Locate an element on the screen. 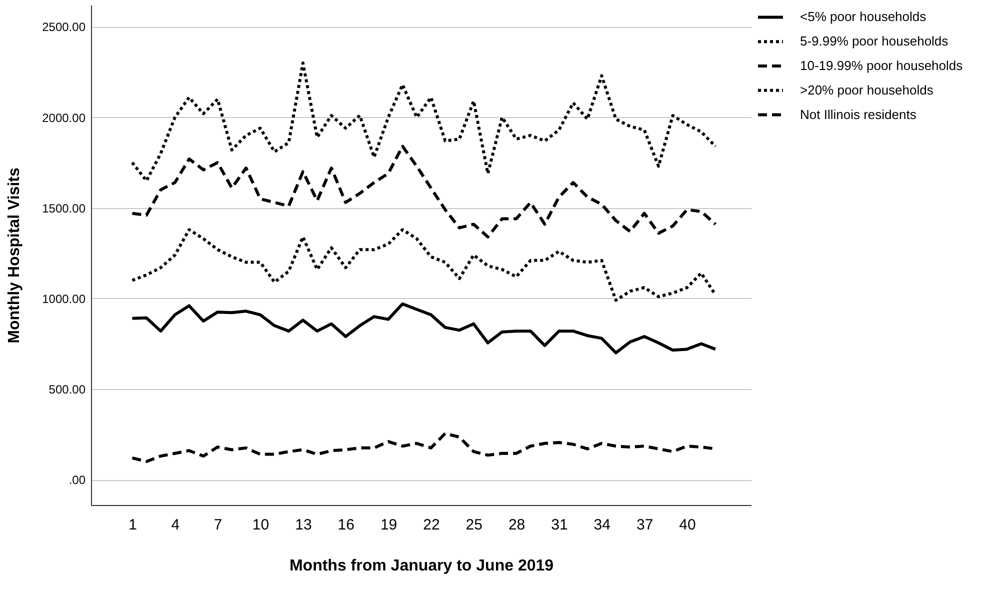  y-tick-label: 2000.00 is located at coordinates (64, 117).